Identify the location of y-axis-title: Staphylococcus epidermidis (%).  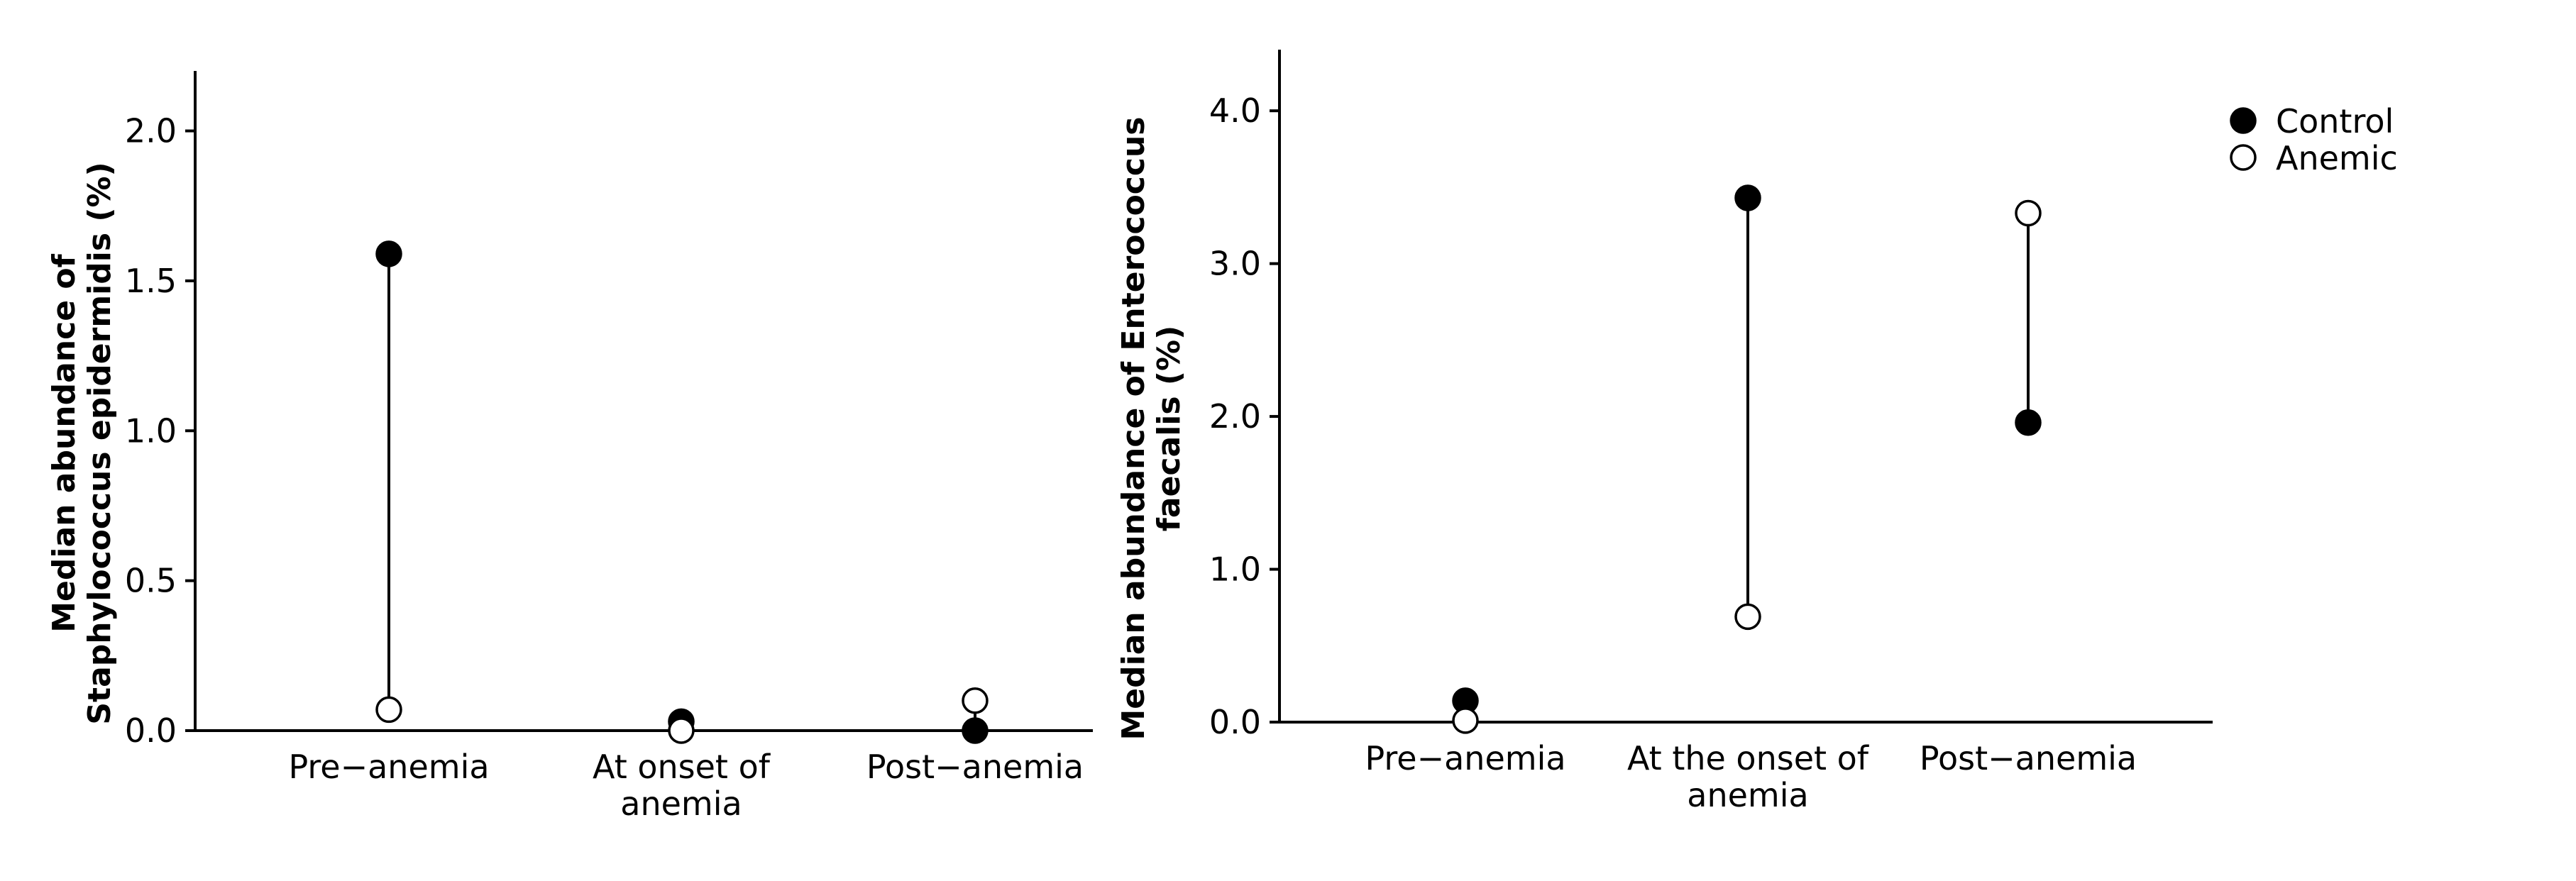
(100, 443).